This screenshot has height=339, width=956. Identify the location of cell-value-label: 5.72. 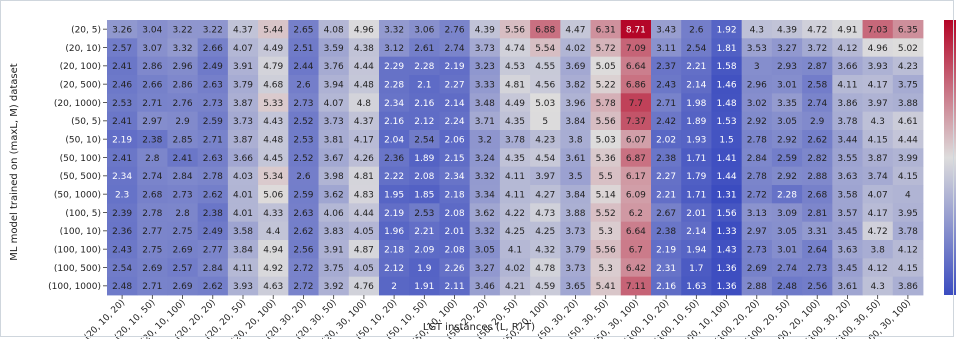
(606, 49).